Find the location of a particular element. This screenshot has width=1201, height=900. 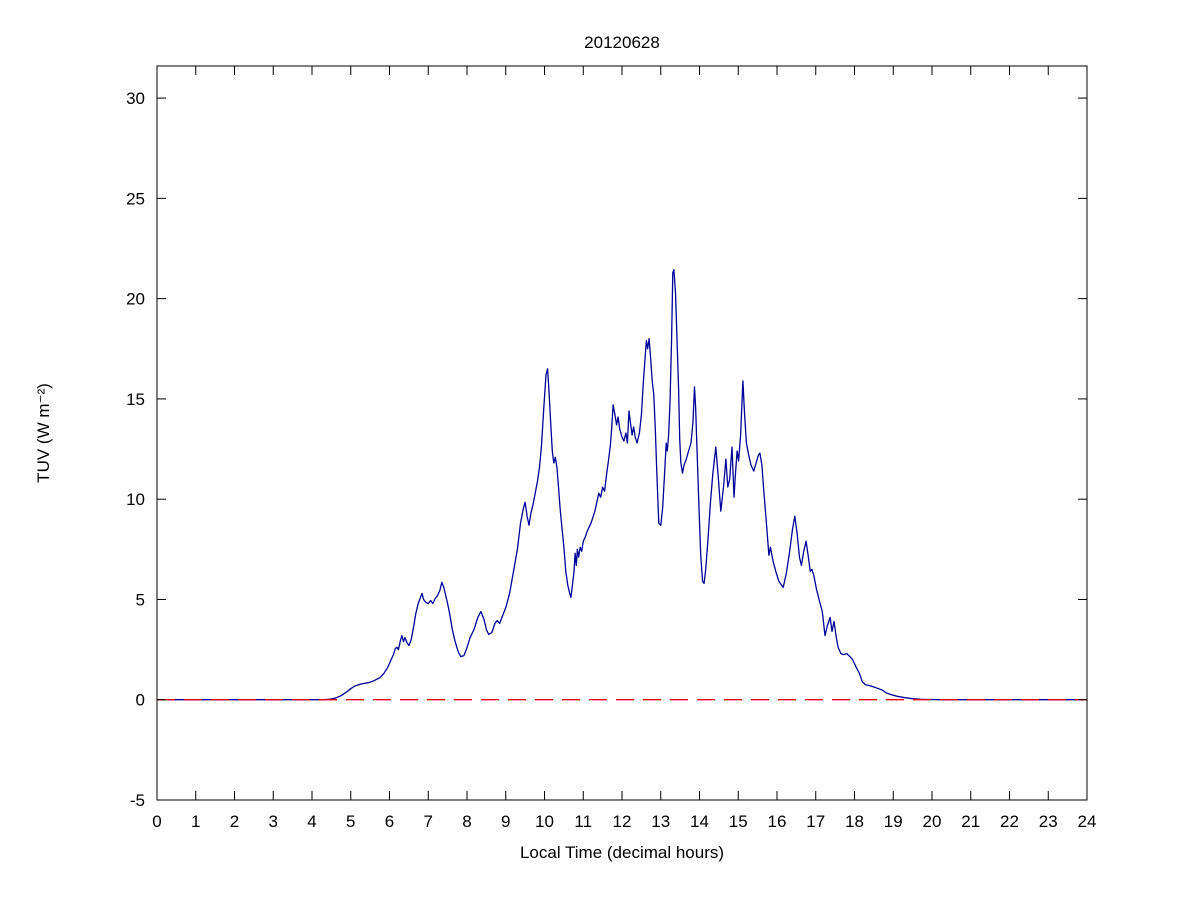

x-tick-label: 2 is located at coordinates (234, 821).